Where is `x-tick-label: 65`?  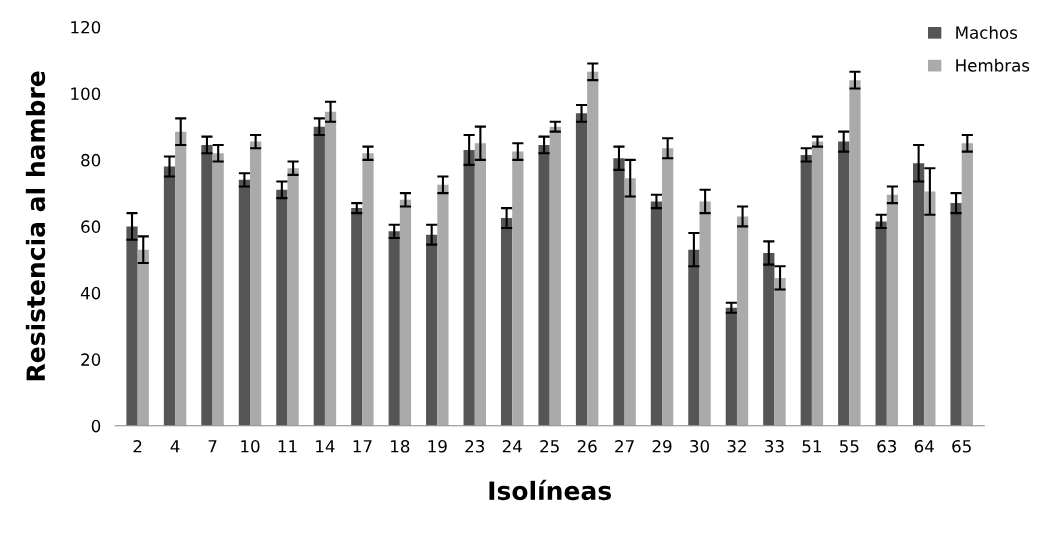
x-tick-label: 65 is located at coordinates (961, 446).